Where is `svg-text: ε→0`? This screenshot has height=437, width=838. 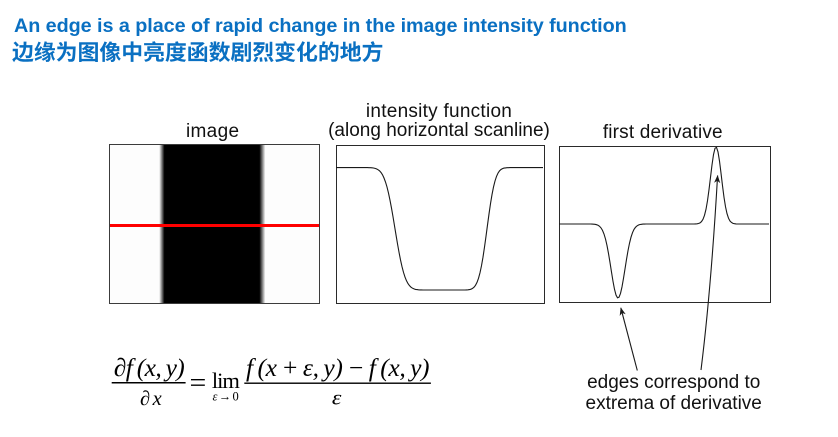
svg-text: ε→0 is located at coordinates (226, 397).